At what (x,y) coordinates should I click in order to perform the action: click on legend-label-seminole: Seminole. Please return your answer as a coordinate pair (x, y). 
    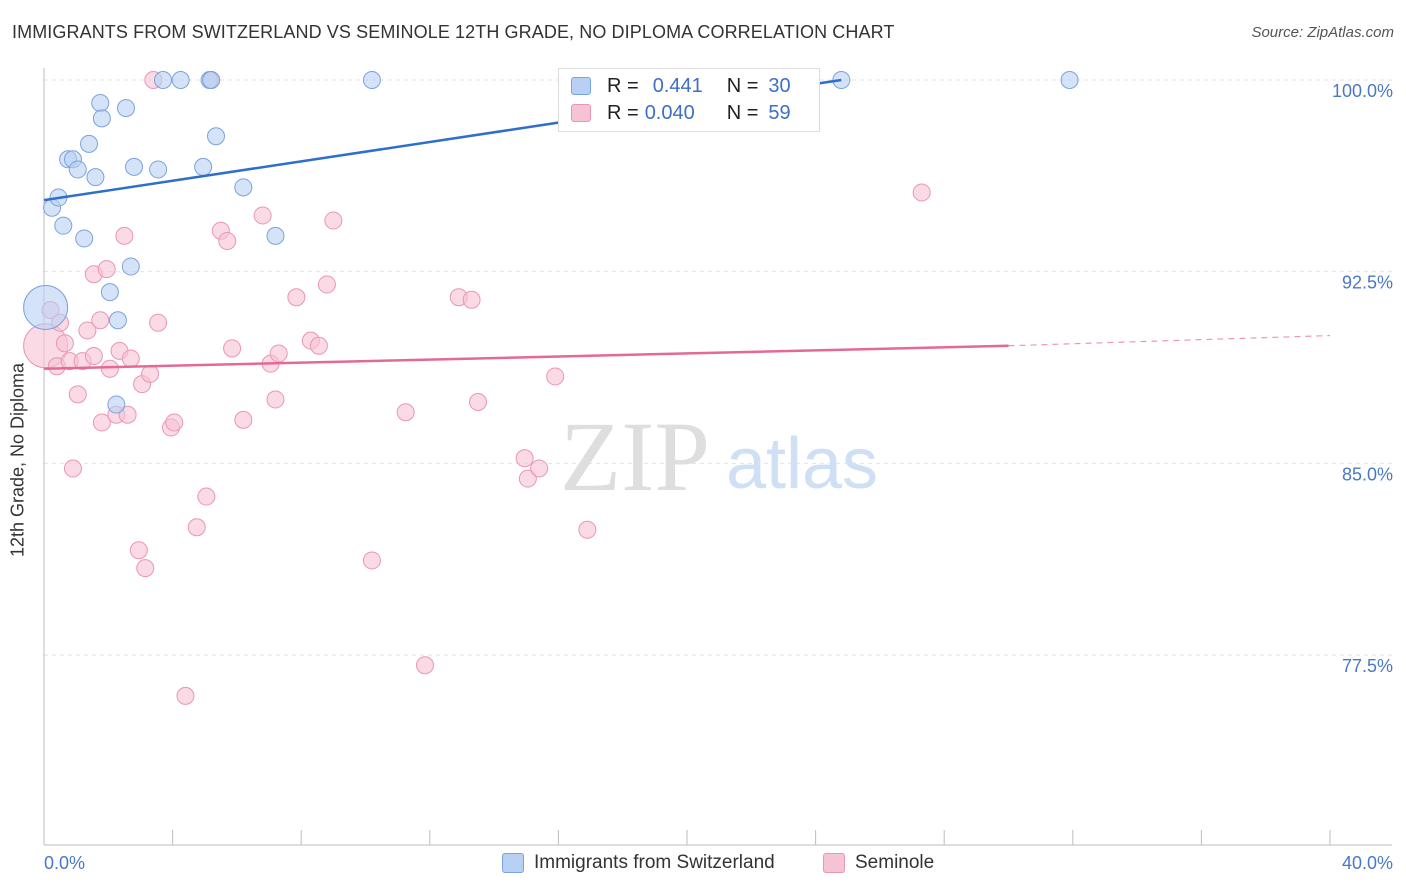
    Looking at the image, I should click on (895, 862).